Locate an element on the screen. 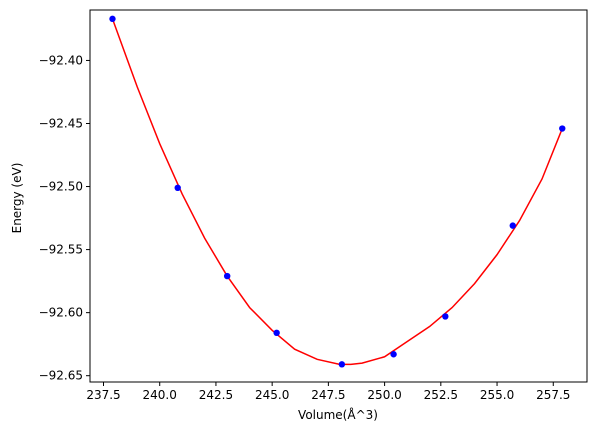  x-tick-label: 255.0 is located at coordinates (497, 395).